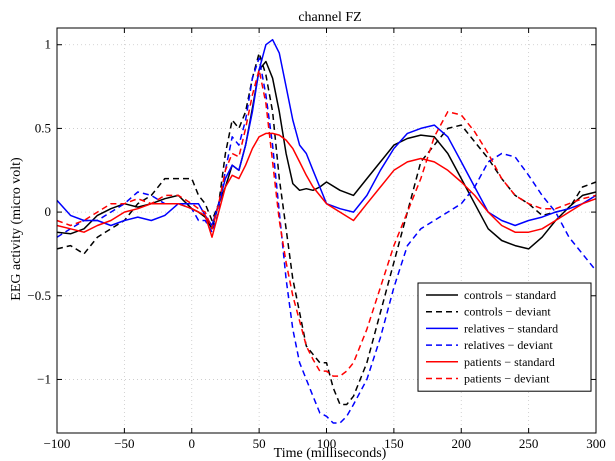  Describe the element at coordinates (259, 443) in the screenshot. I see `x-tick-label: 50` at that location.